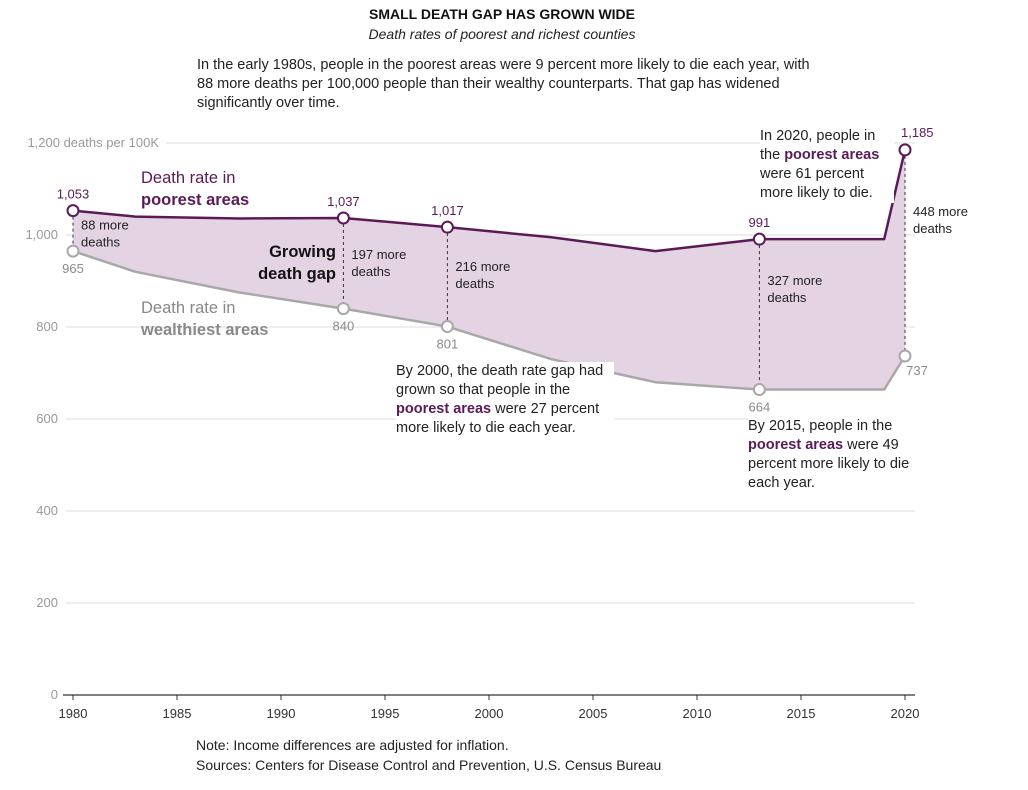  Describe the element at coordinates (448, 344) in the screenshot. I see `wealthiest-value-label: 801` at that location.